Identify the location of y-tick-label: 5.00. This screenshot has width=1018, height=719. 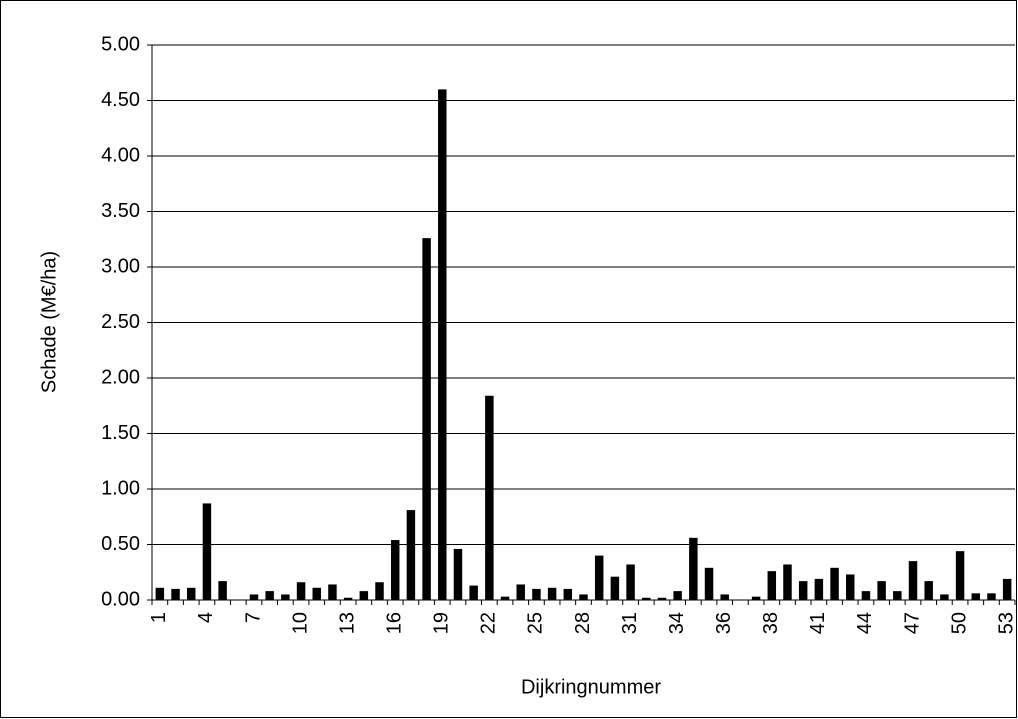
(120, 44).